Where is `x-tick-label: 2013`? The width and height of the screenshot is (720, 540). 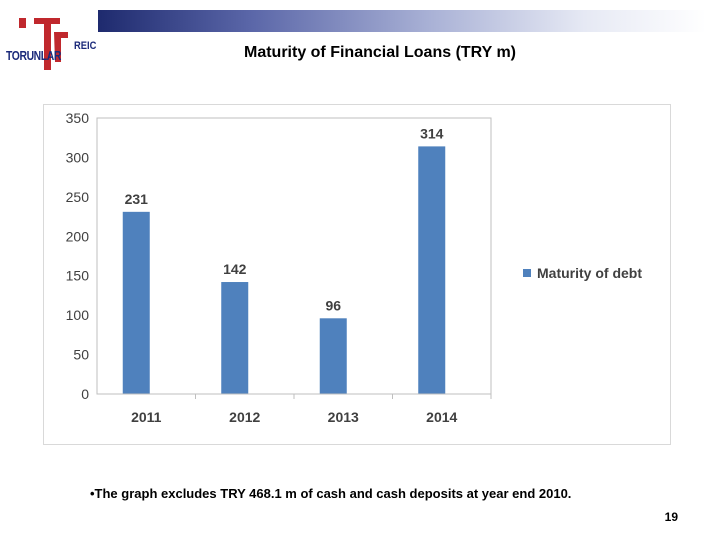
x-tick-label: 2013 is located at coordinates (343, 417).